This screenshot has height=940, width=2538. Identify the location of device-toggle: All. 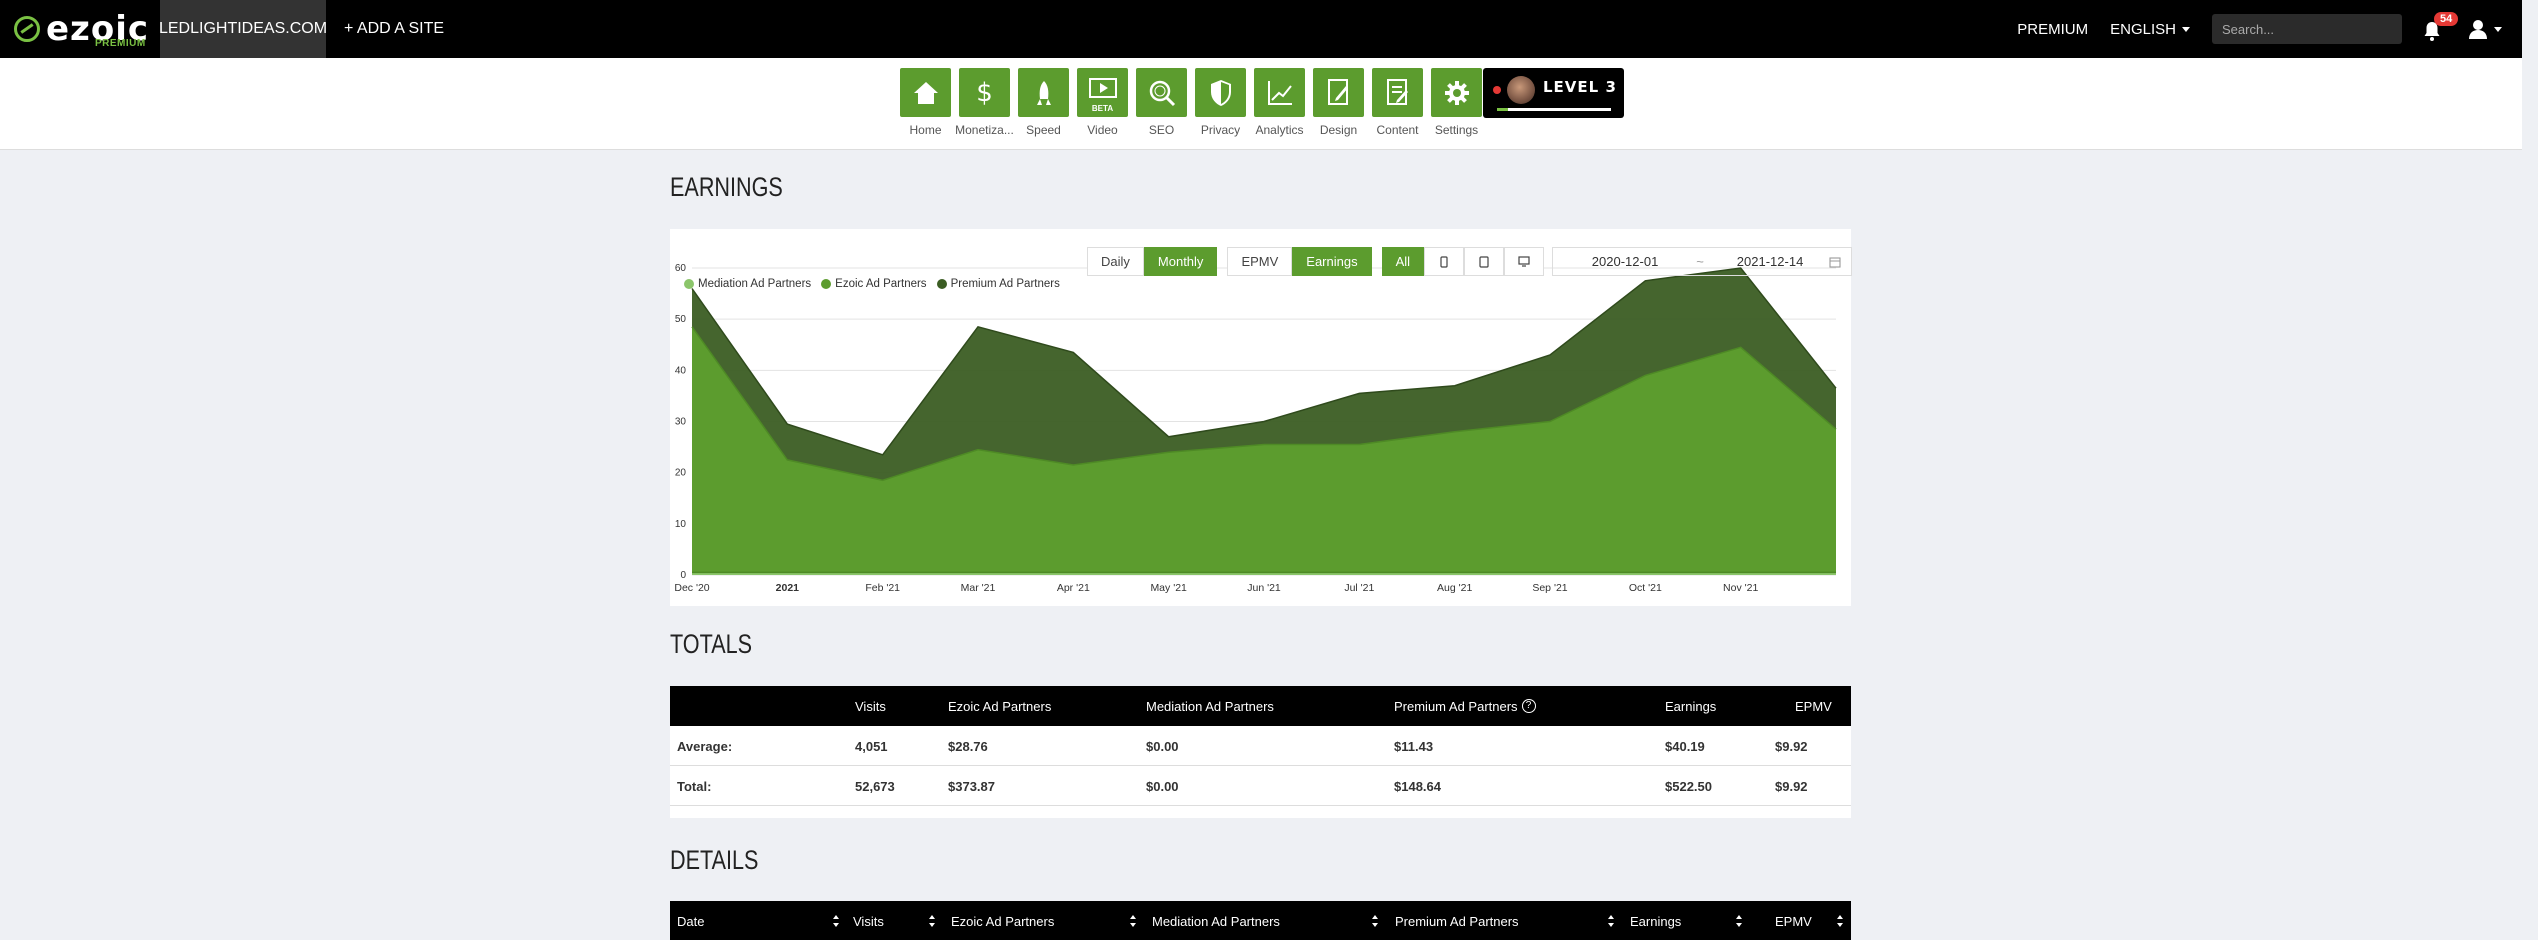
(1463, 261).